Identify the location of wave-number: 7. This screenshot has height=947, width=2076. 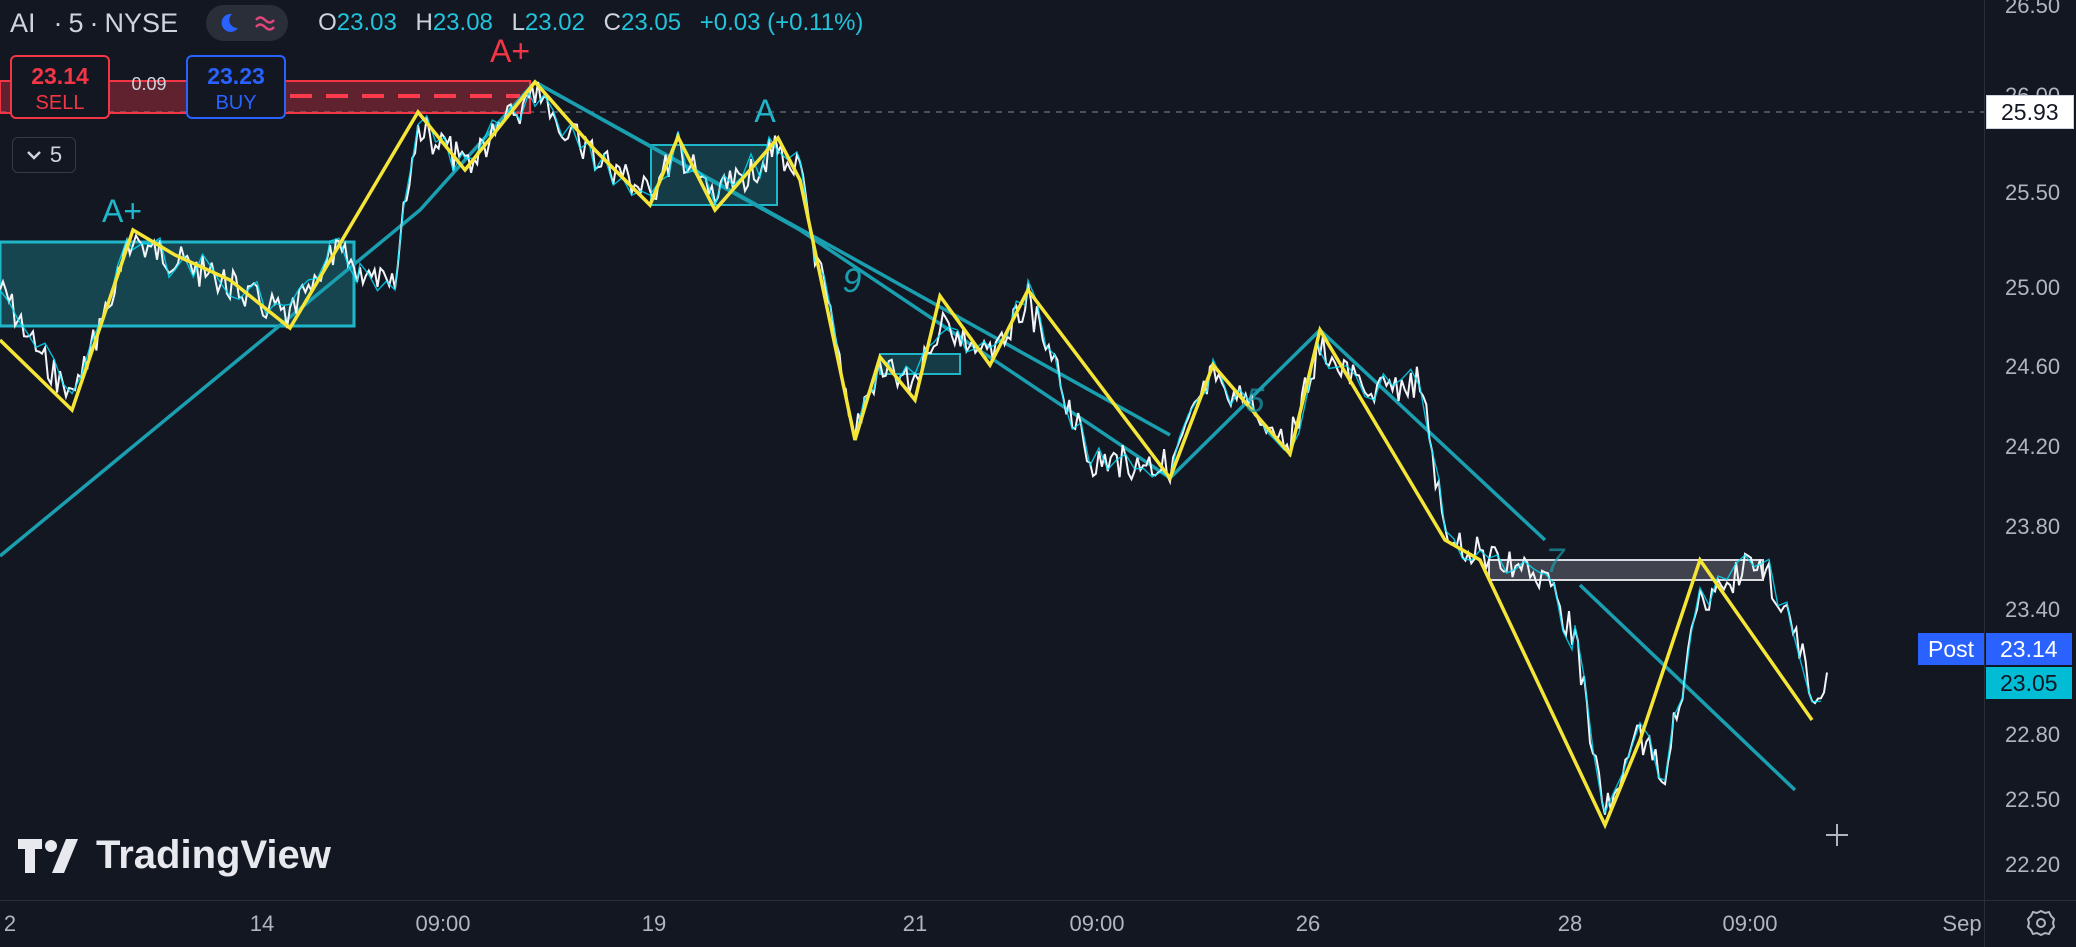
(1556, 561).